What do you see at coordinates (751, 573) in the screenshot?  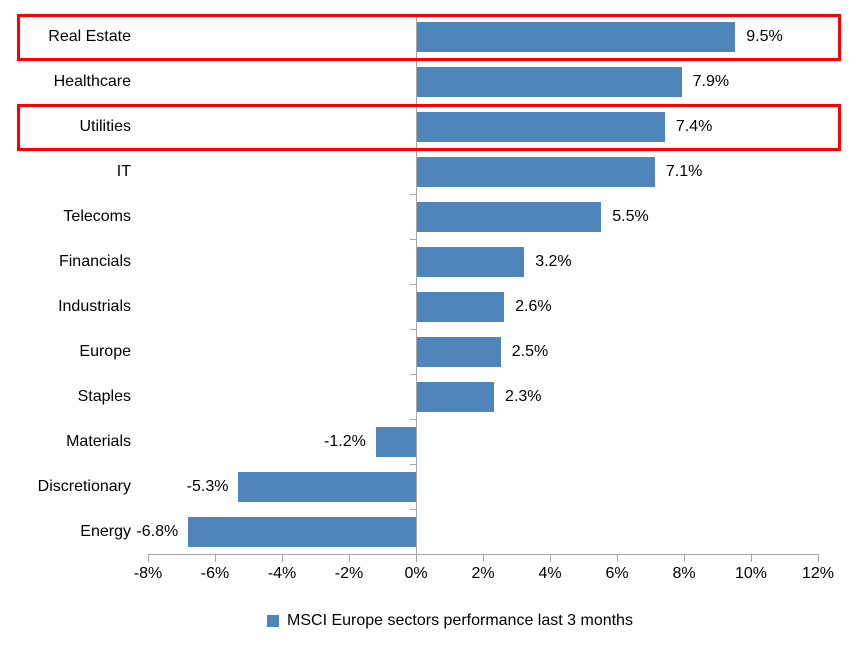 I see `x-tick-label: 10%` at bounding box center [751, 573].